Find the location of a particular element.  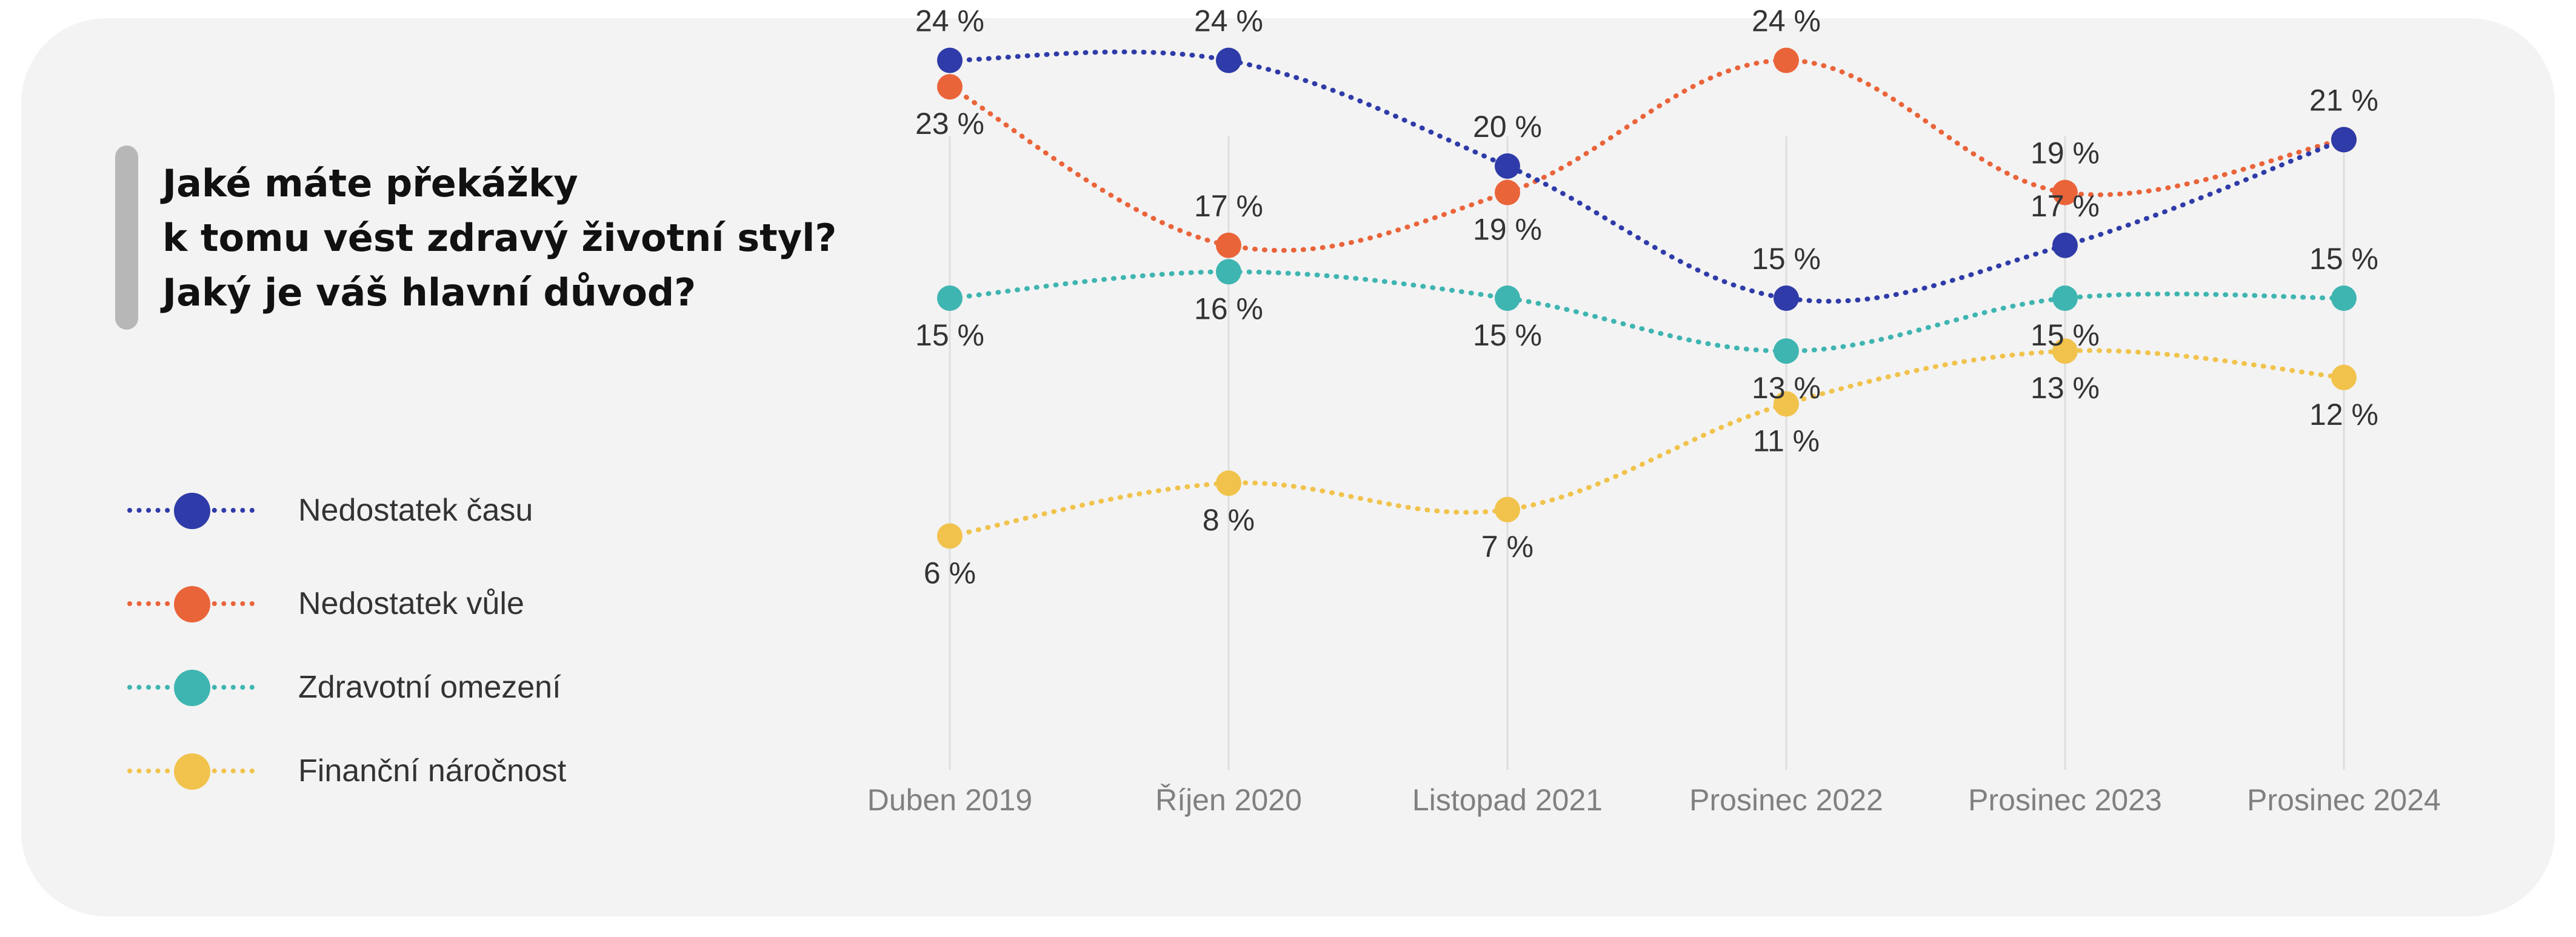

x-tick-label: Prosinec 2024 is located at coordinates (2344, 800).